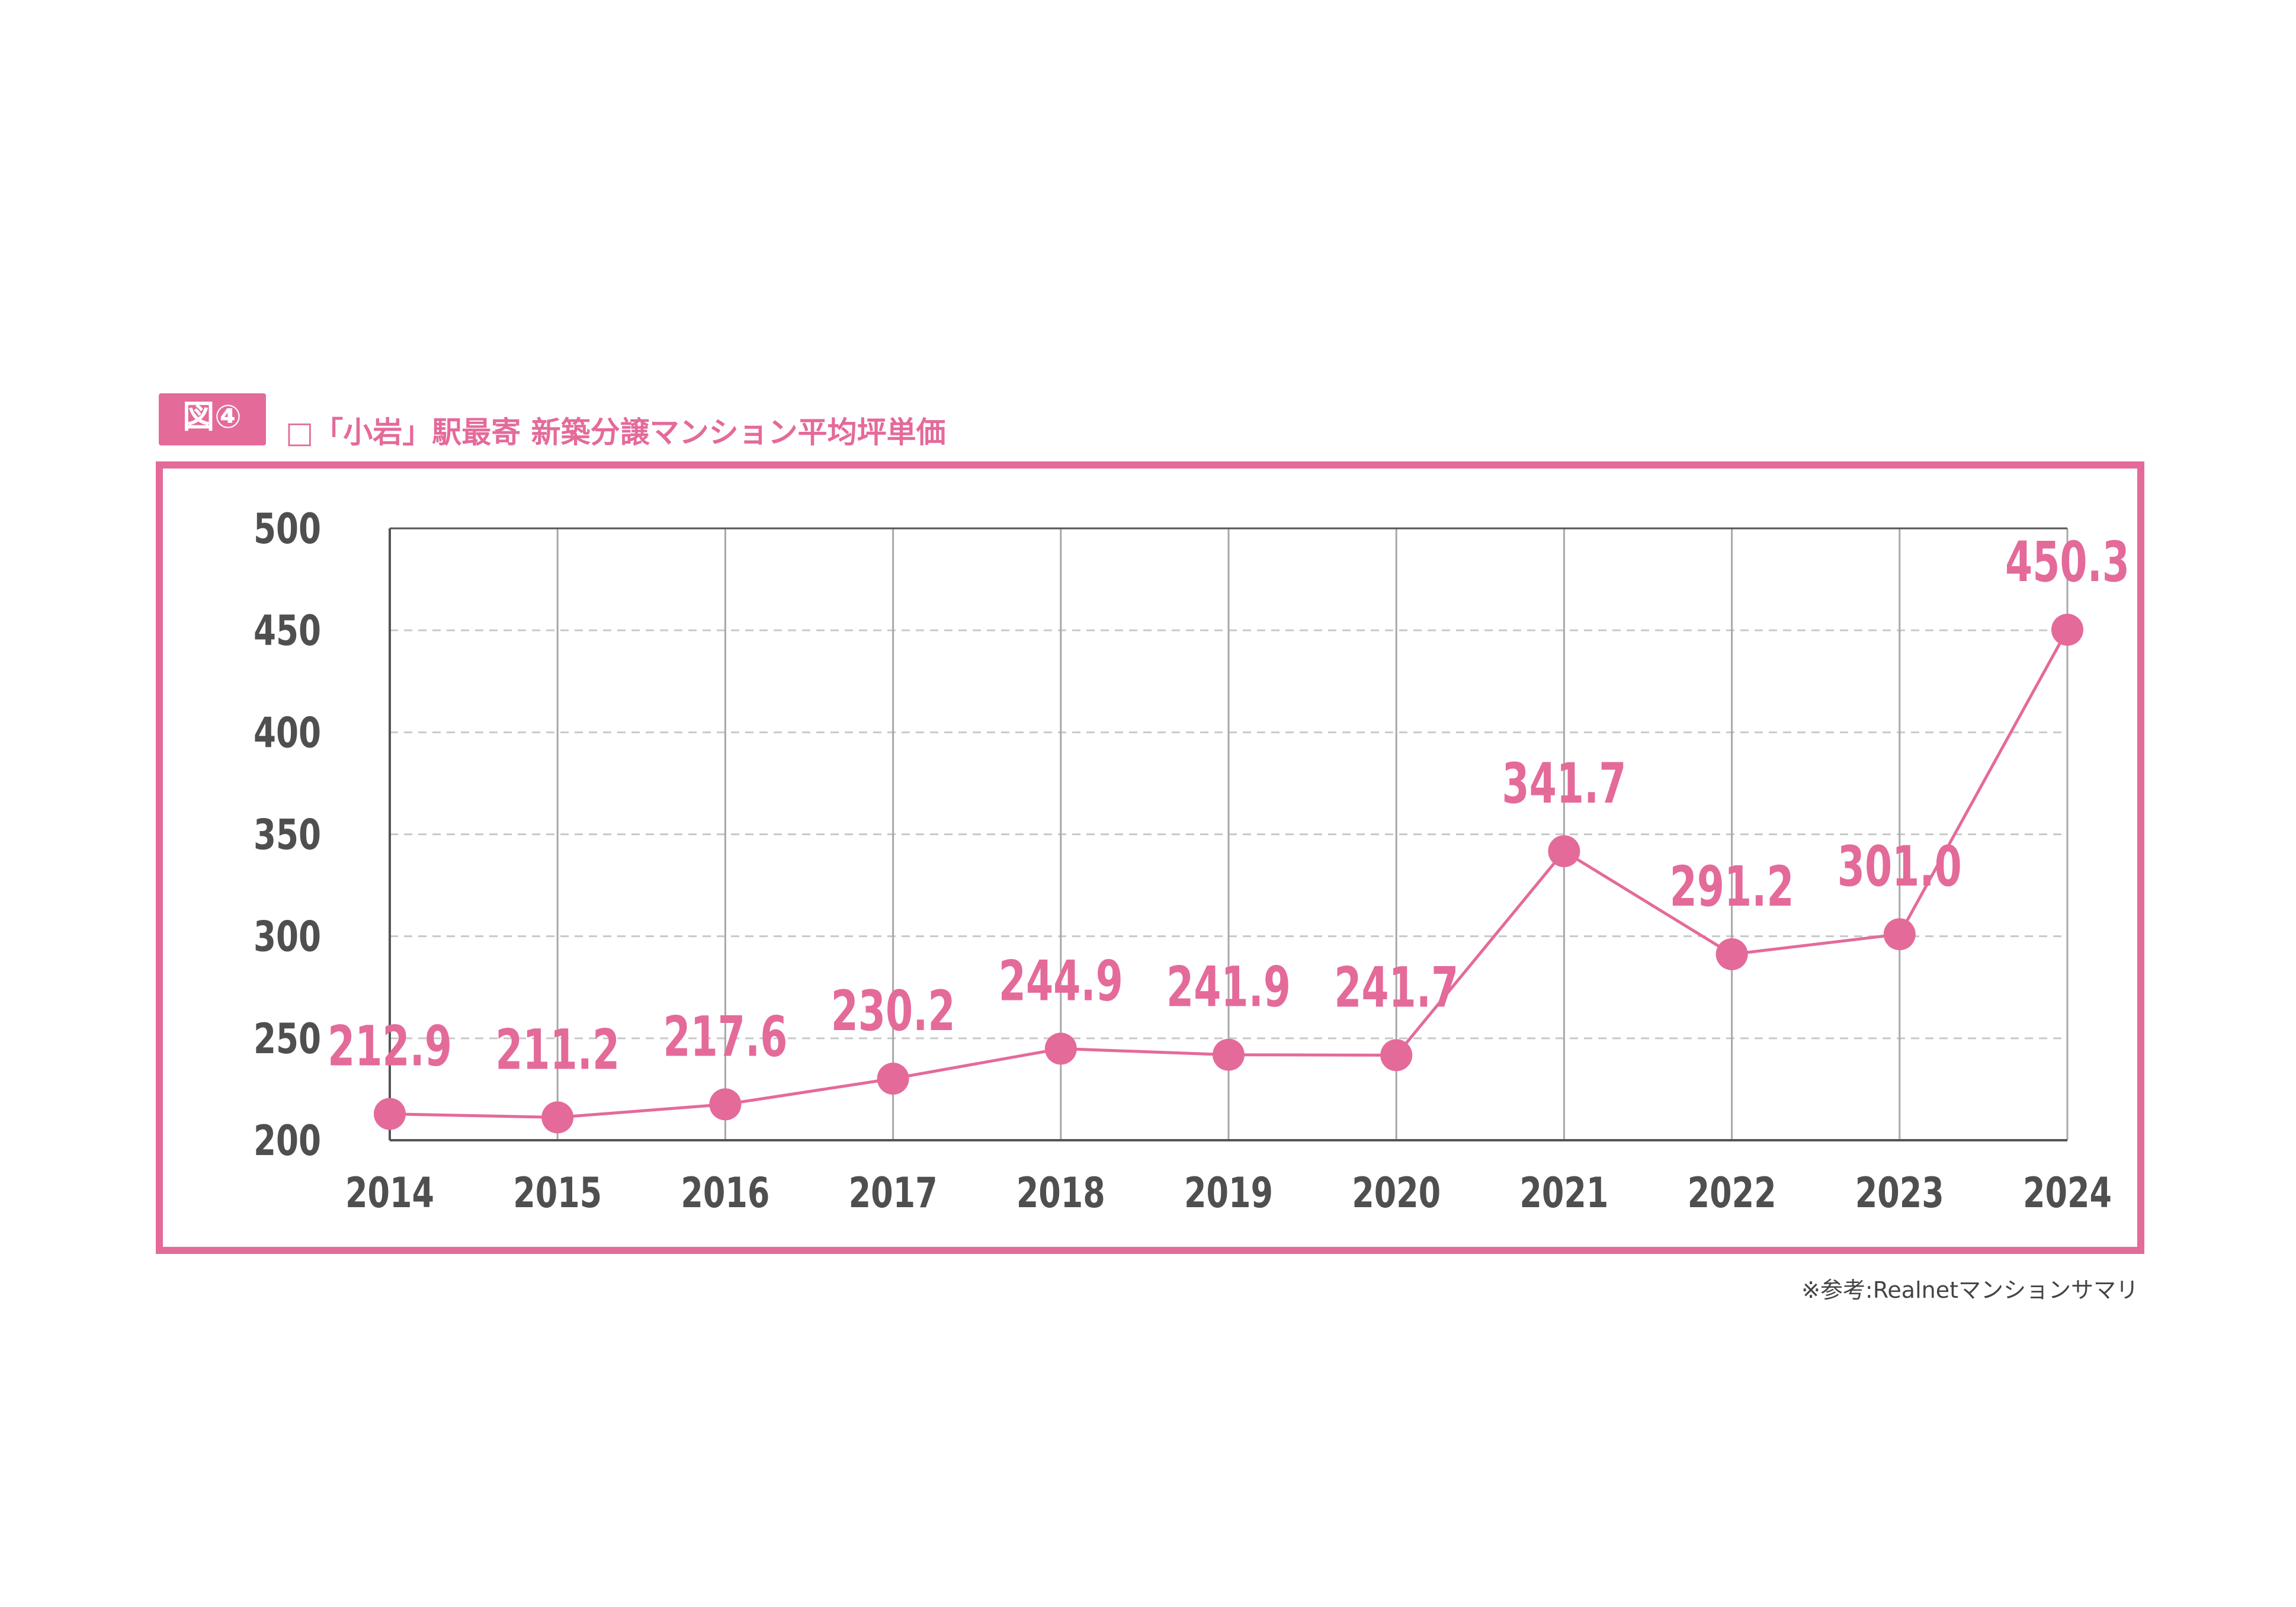 The image size is (2296, 1607). I want to click on x-tick-label-2023: 2023, so click(1899, 1193).